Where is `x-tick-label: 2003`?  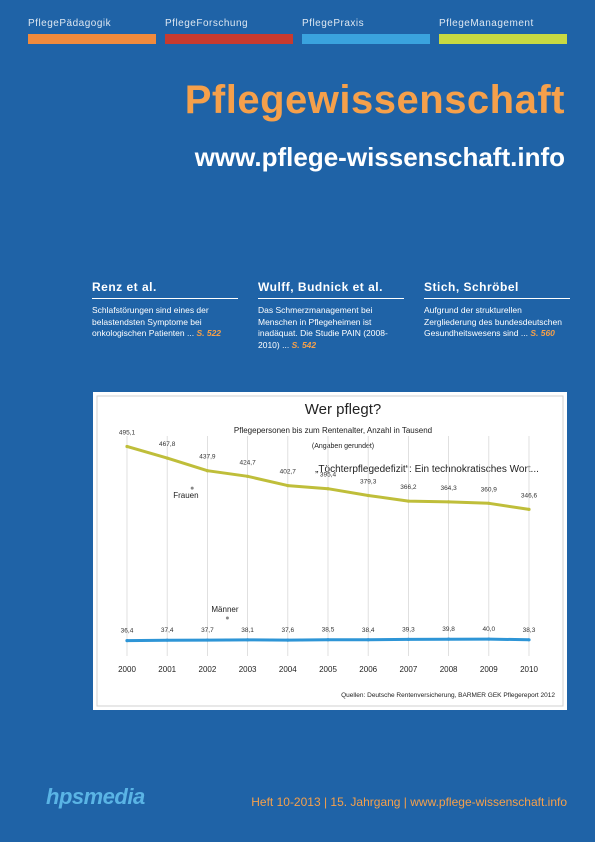
x-tick-label: 2003 is located at coordinates (248, 669).